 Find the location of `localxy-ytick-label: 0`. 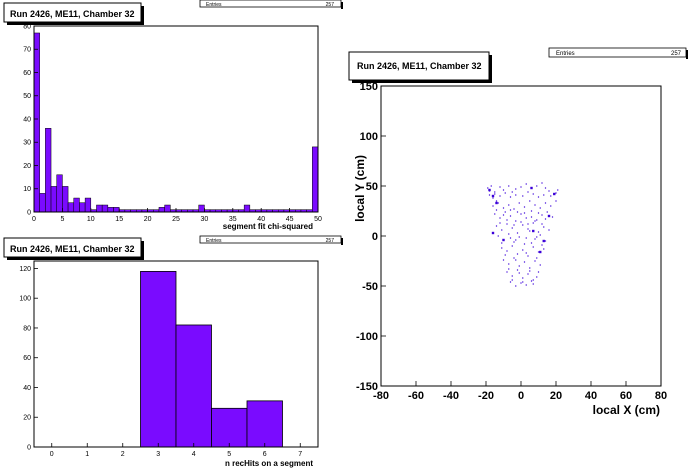

localxy-ytick-label: 0 is located at coordinates (375, 237).